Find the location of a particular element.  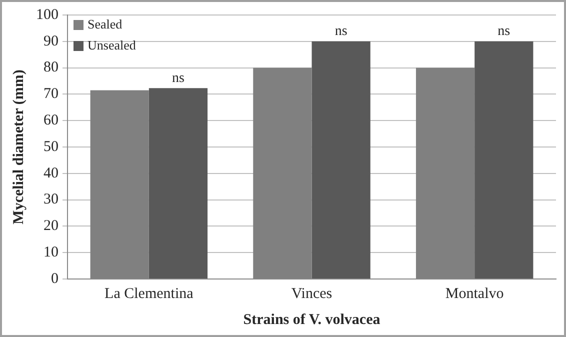

y-tick-label: 40 is located at coordinates (51, 173).